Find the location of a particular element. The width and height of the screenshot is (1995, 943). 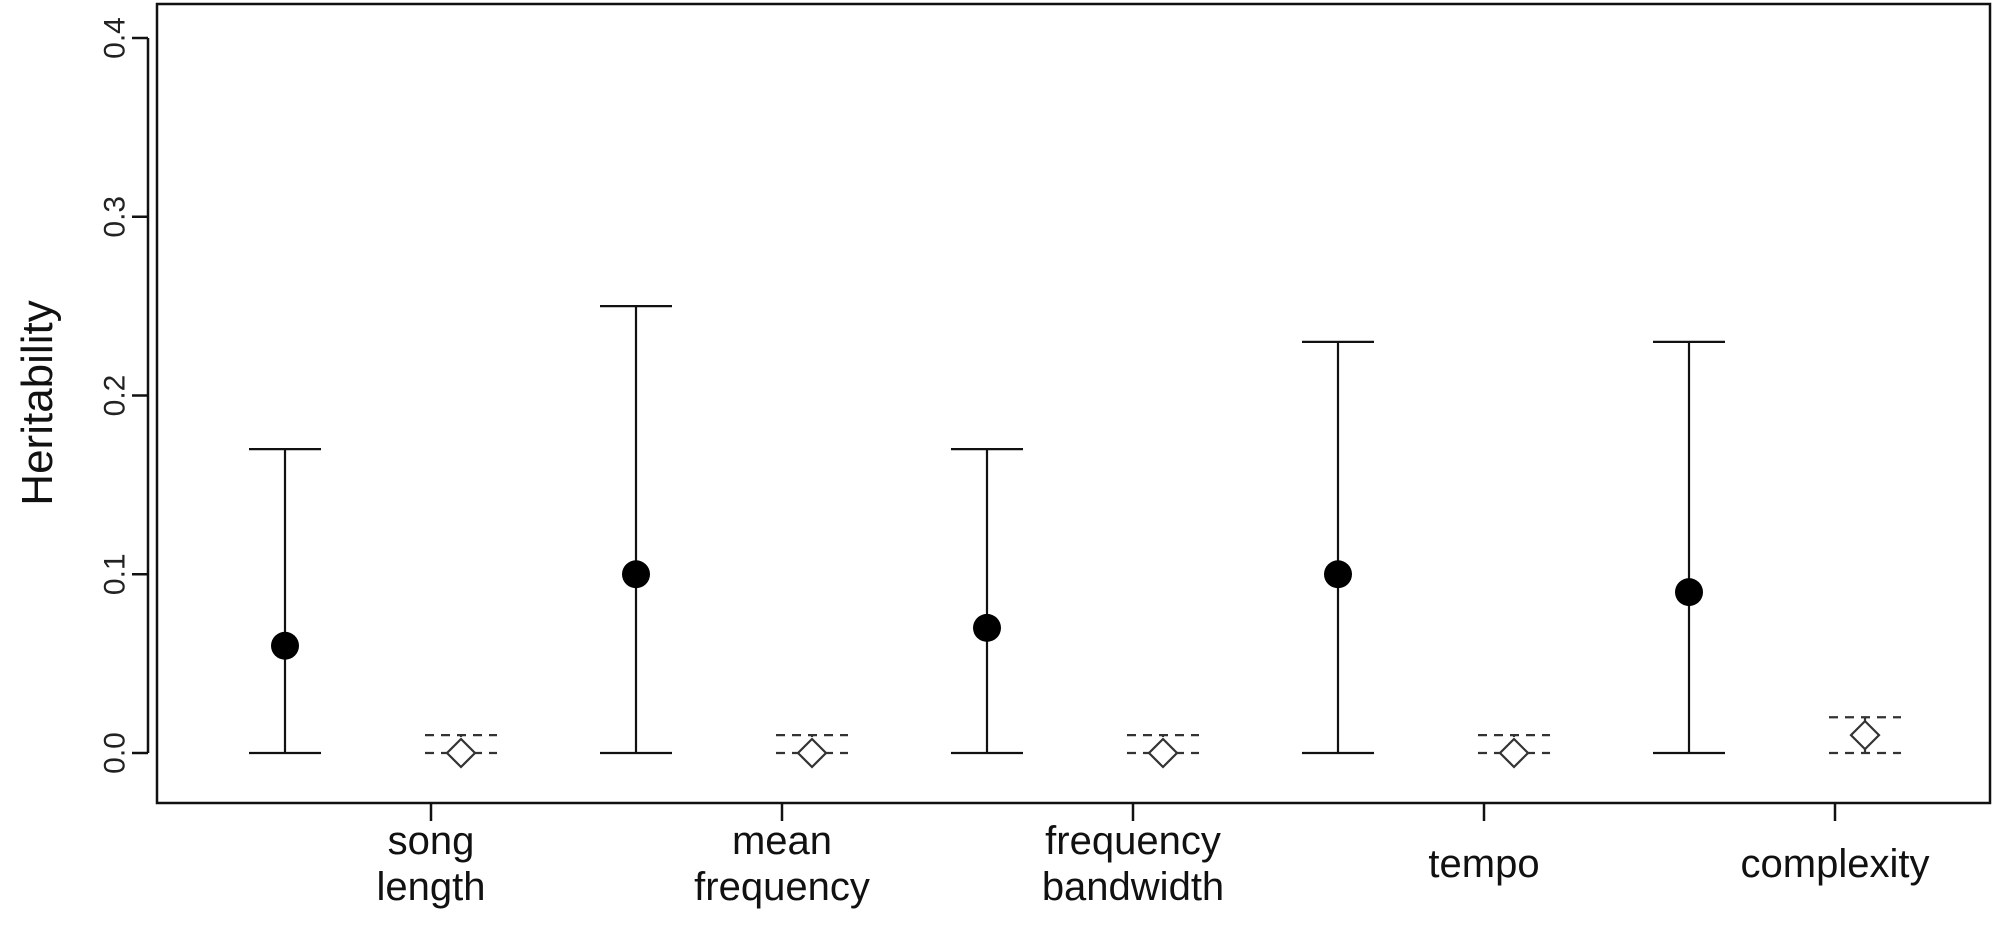

y-tick-label: 0.2 is located at coordinates (115, 396).